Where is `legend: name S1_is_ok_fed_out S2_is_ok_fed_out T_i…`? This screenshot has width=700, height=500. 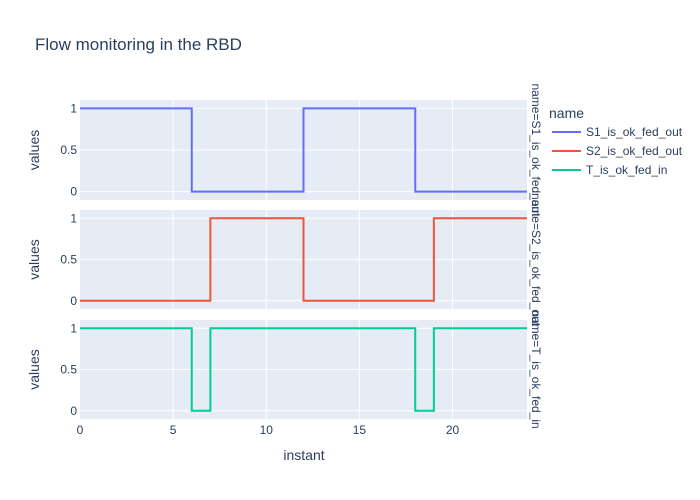 legend: name S1_is_ok_fed_out S2_is_ok_fed_out T_i… is located at coordinates (616, 141).